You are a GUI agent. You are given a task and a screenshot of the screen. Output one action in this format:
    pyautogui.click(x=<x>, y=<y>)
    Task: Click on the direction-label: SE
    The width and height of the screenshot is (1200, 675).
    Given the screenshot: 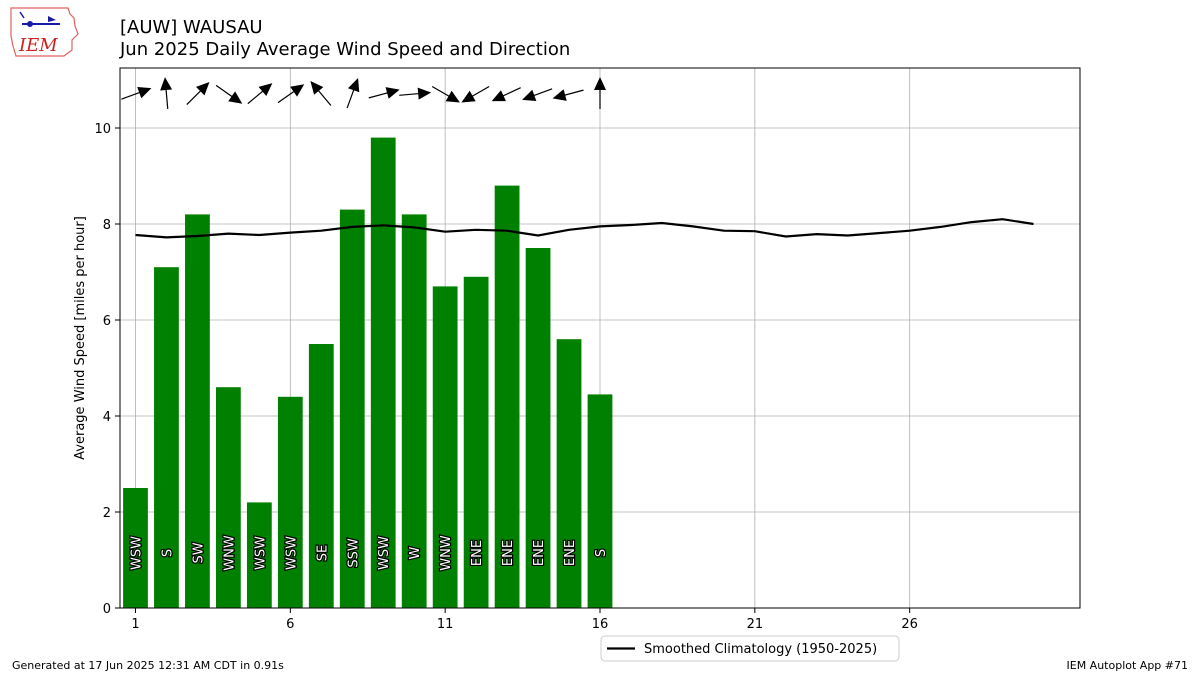 What is the action you would take?
    pyautogui.click(x=322, y=553)
    